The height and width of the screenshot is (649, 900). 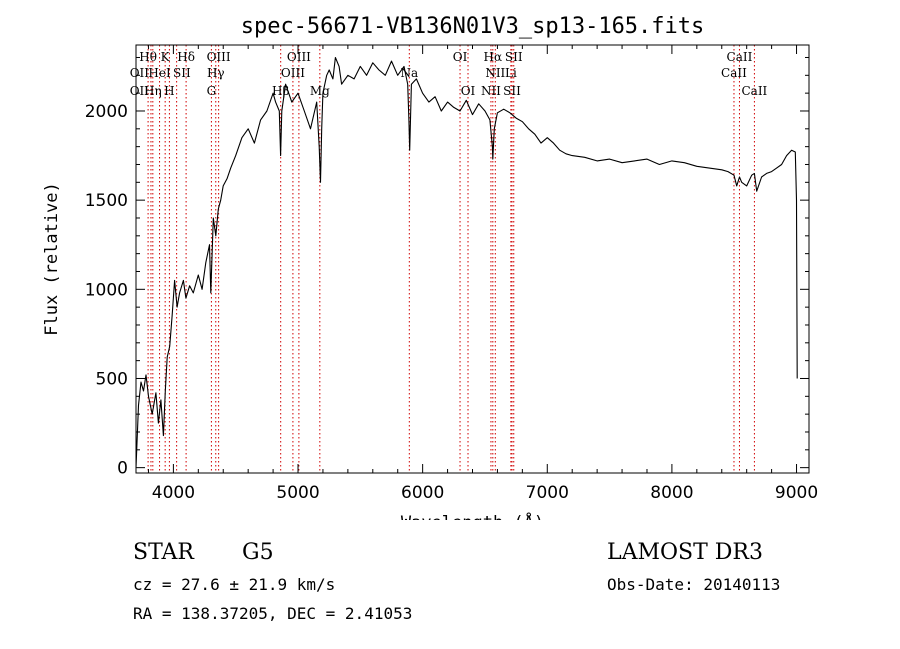 What do you see at coordinates (106, 201) in the screenshot?
I see `y-tick-label: 1500` at bounding box center [106, 201].